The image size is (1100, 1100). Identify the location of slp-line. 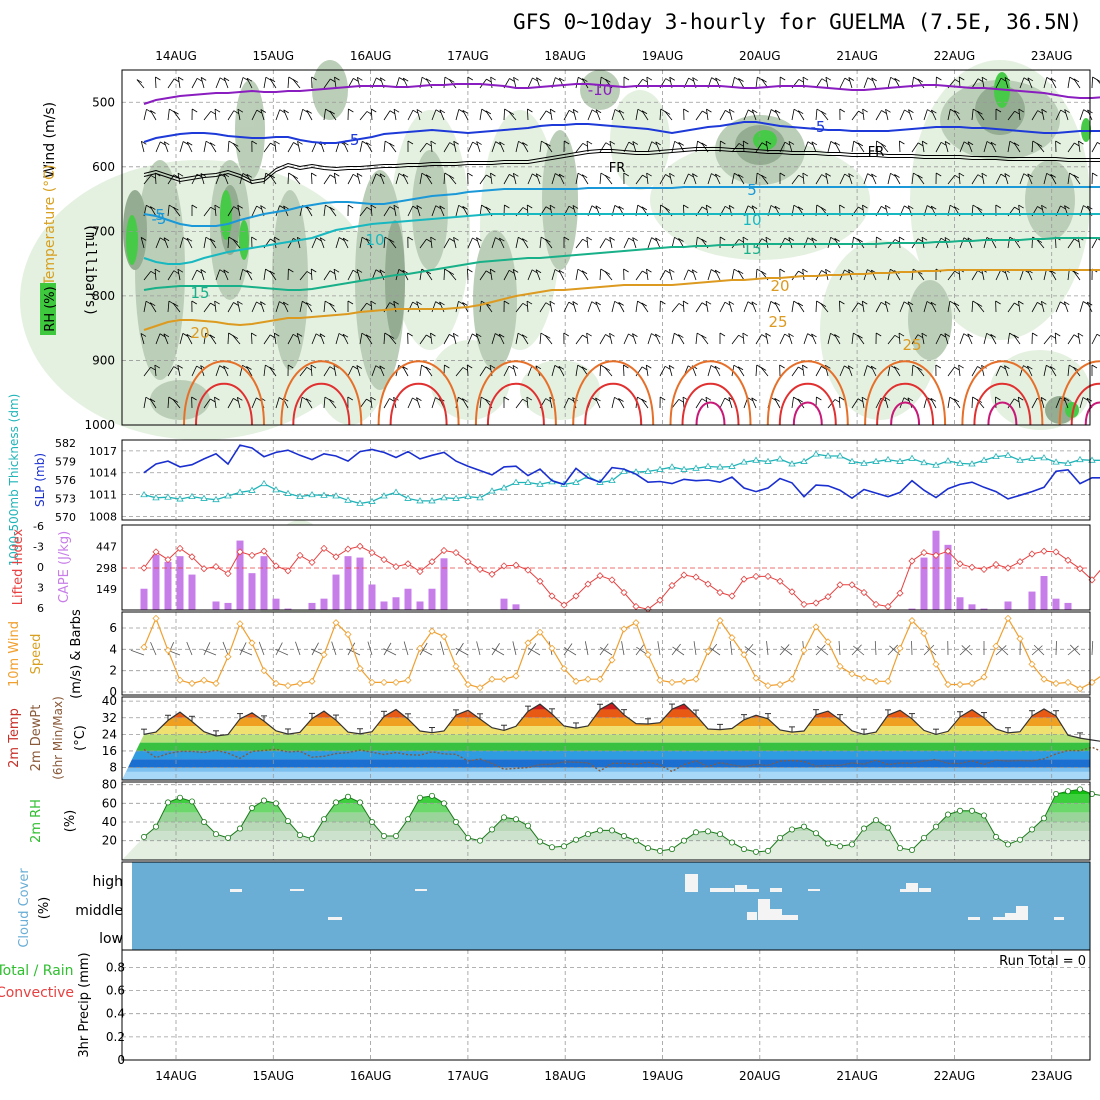
(621, 472).